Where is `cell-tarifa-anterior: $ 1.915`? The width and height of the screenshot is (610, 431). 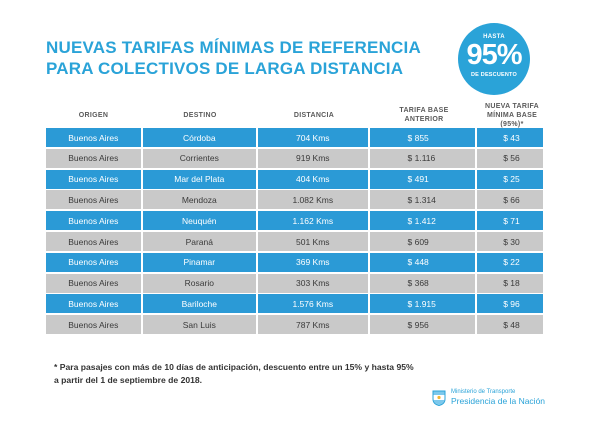 cell-tarifa-anterior: $ 1.915 is located at coordinates (422, 304).